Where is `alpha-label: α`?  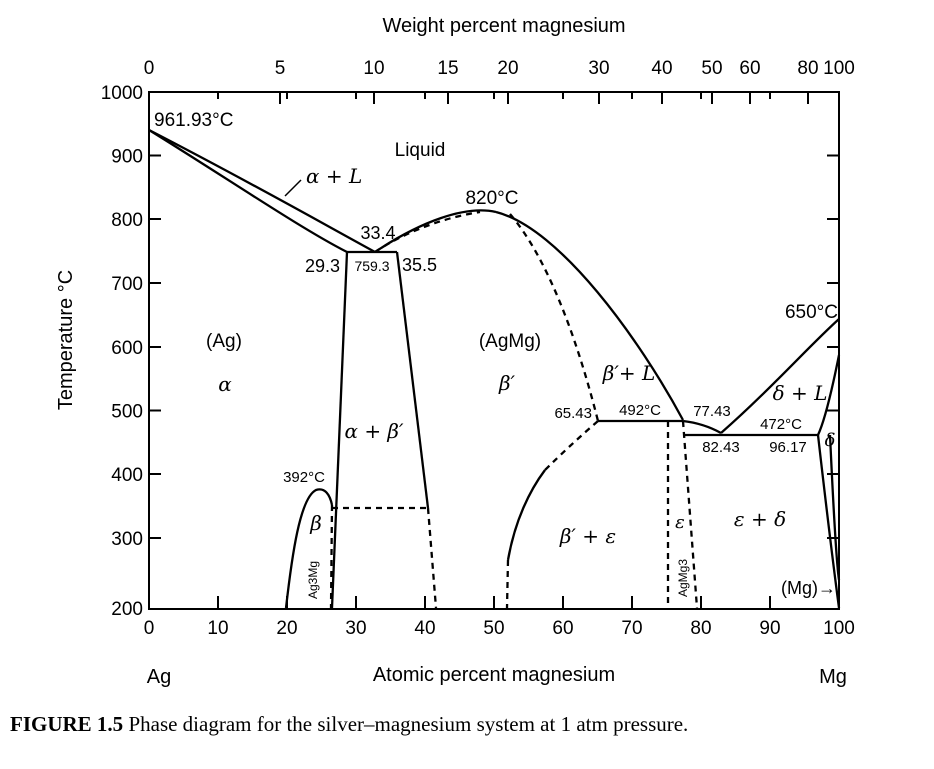 alpha-label: α is located at coordinates (225, 384).